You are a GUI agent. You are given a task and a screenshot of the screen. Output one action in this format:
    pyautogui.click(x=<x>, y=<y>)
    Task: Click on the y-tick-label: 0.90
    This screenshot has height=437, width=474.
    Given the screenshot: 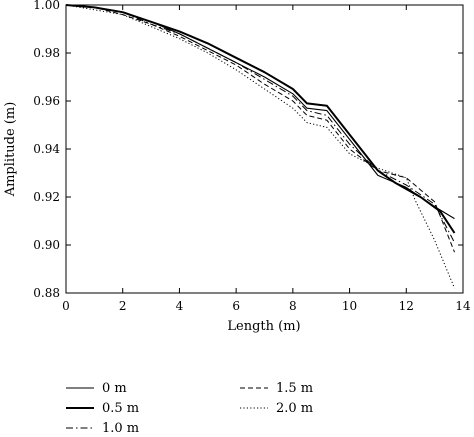 What is the action you would take?
    pyautogui.click(x=46, y=245)
    